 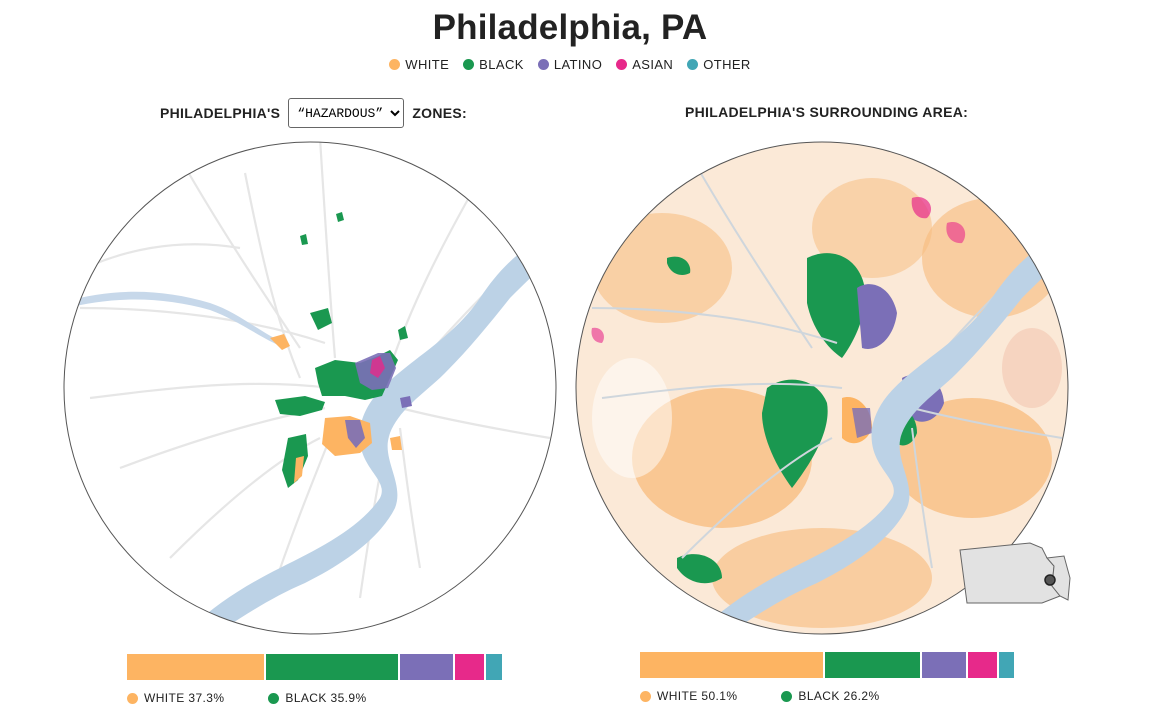 What do you see at coordinates (341, 350) in the screenshot?
I see `hazardous-zone-patches` at bounding box center [341, 350].